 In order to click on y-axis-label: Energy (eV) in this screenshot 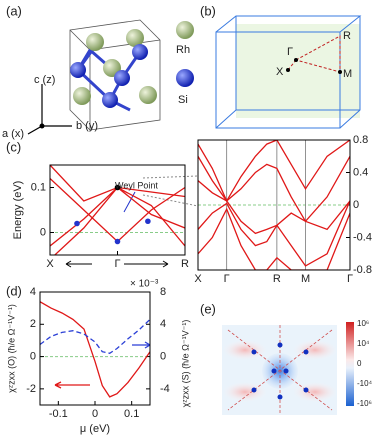, I will do `click(18, 210)`.